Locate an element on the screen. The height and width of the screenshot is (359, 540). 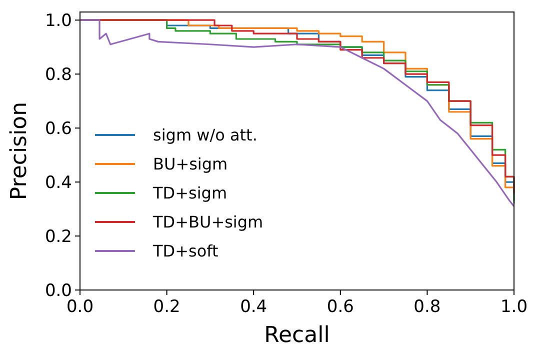
x-axis-title: Recall is located at coordinates (297, 335).